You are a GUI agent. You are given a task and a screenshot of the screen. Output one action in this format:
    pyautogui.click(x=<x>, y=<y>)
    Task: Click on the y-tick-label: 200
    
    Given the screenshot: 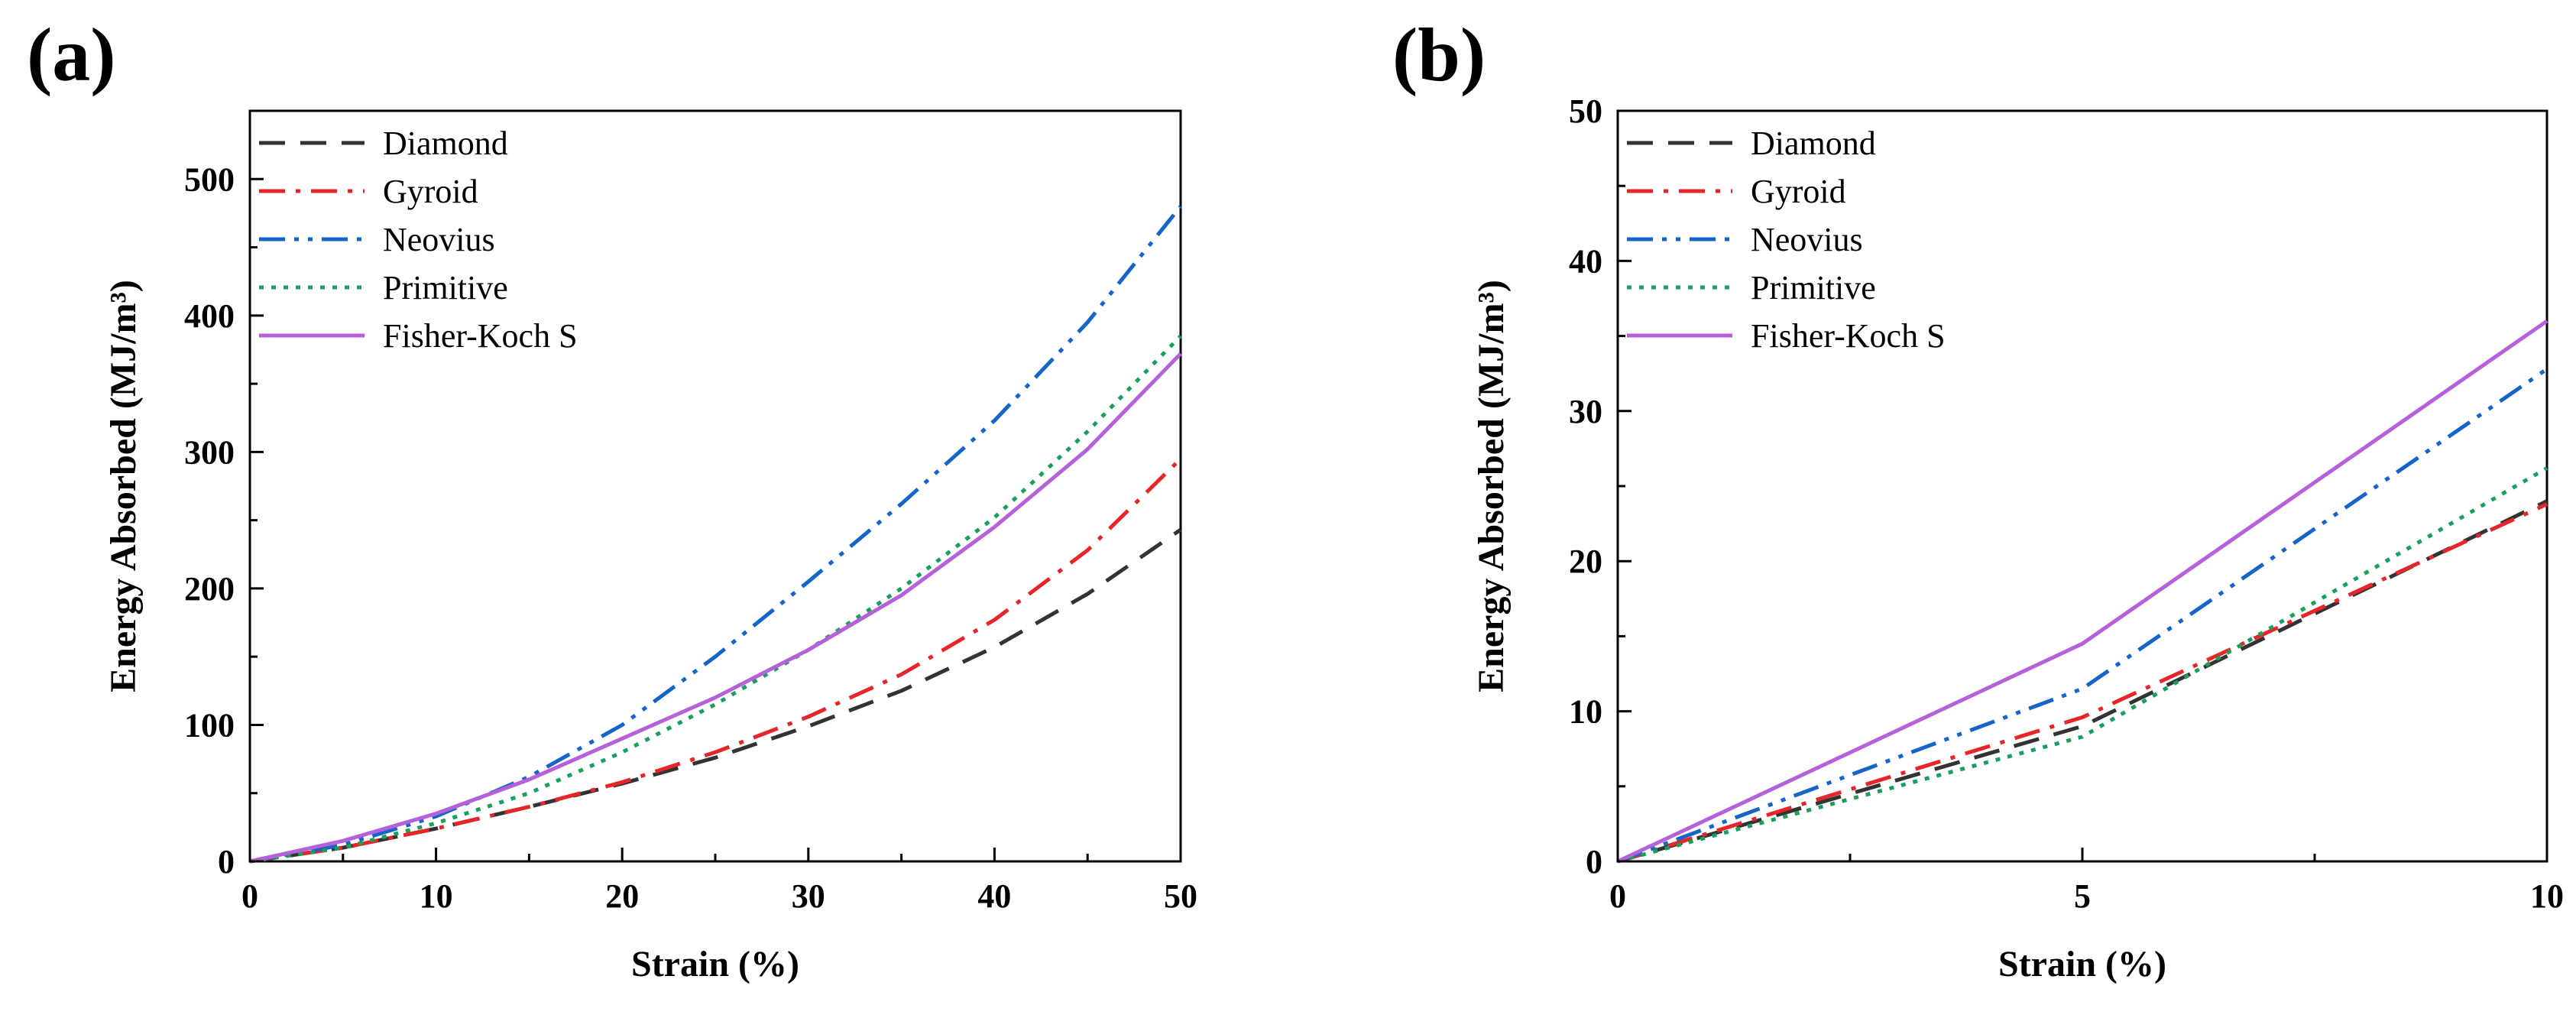 What is the action you would take?
    pyautogui.click(x=210, y=589)
    